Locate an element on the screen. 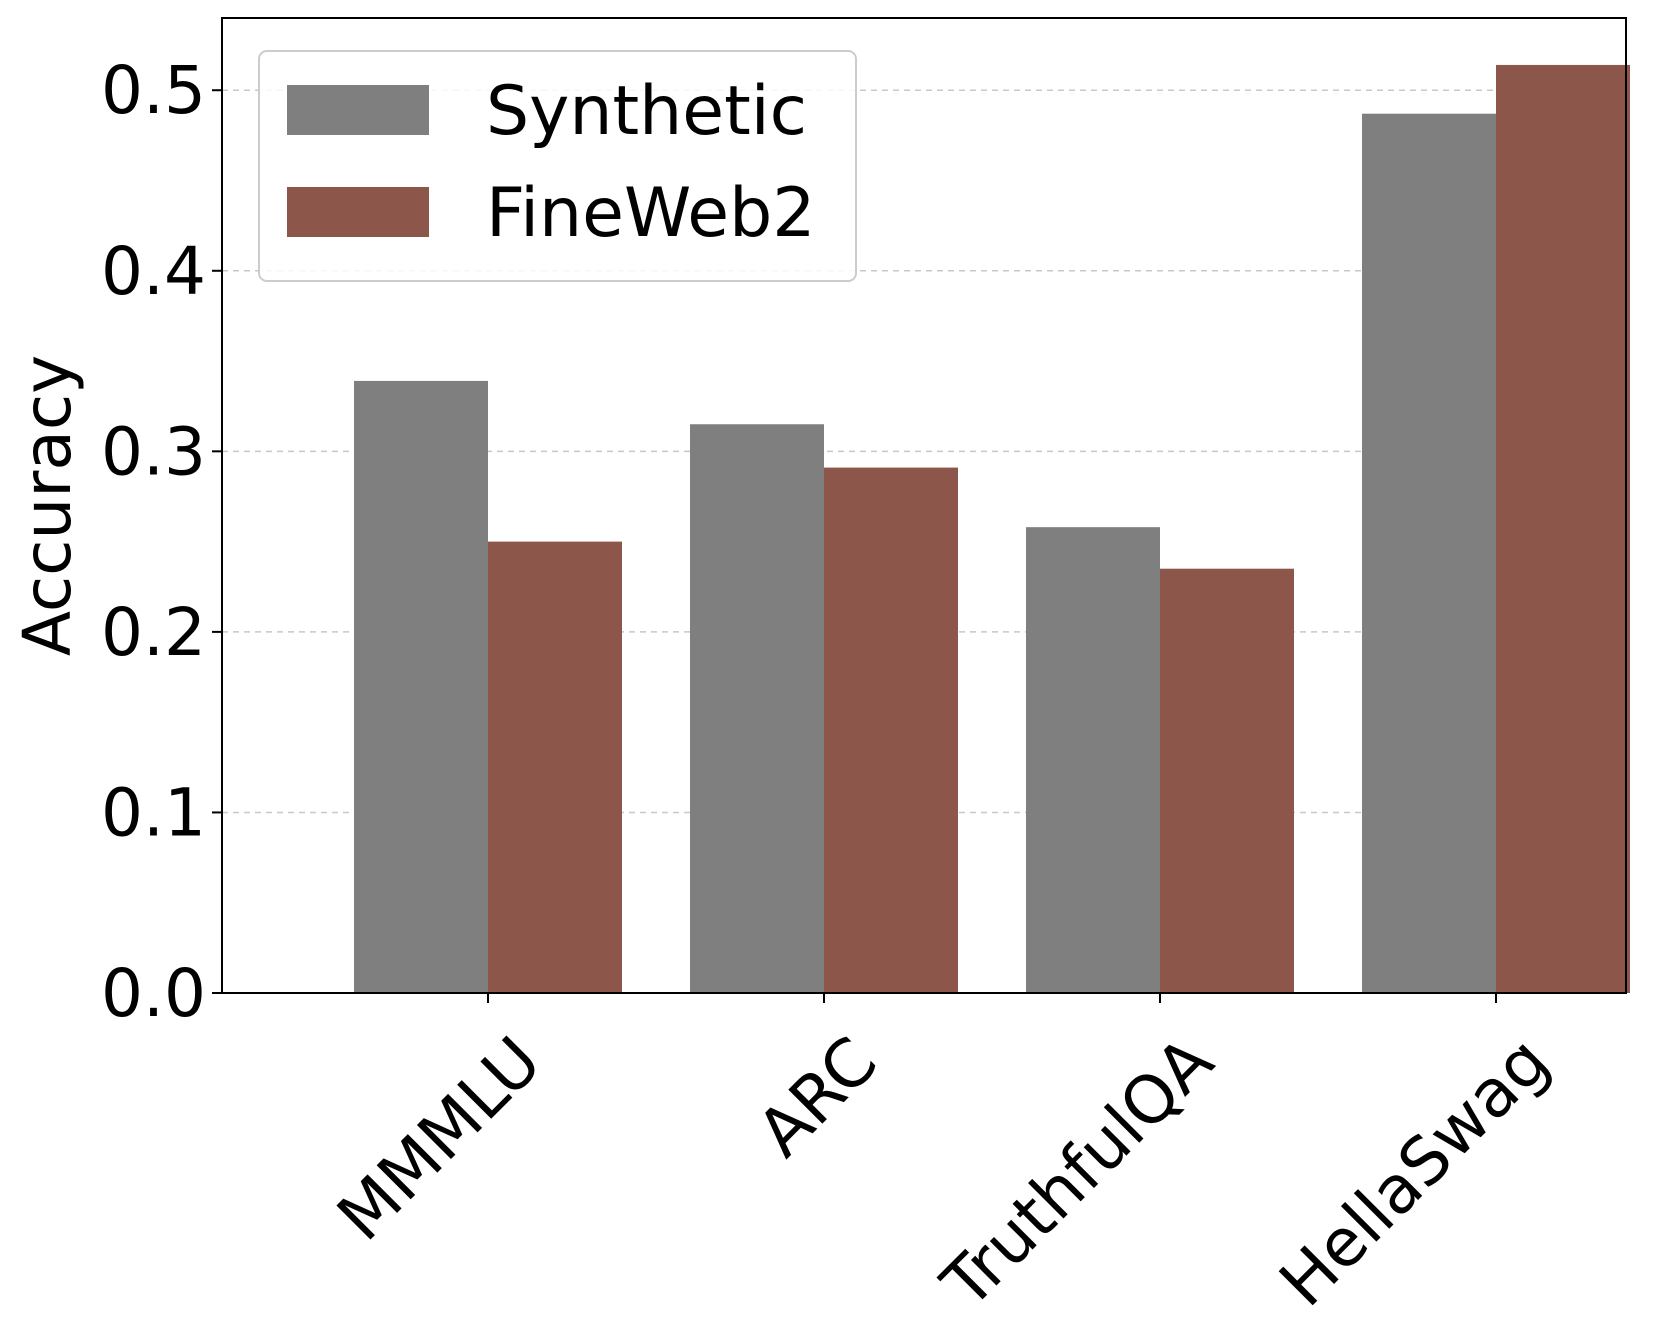 The image size is (1660, 1332). legend-swatch-synthetic is located at coordinates (358, 110).